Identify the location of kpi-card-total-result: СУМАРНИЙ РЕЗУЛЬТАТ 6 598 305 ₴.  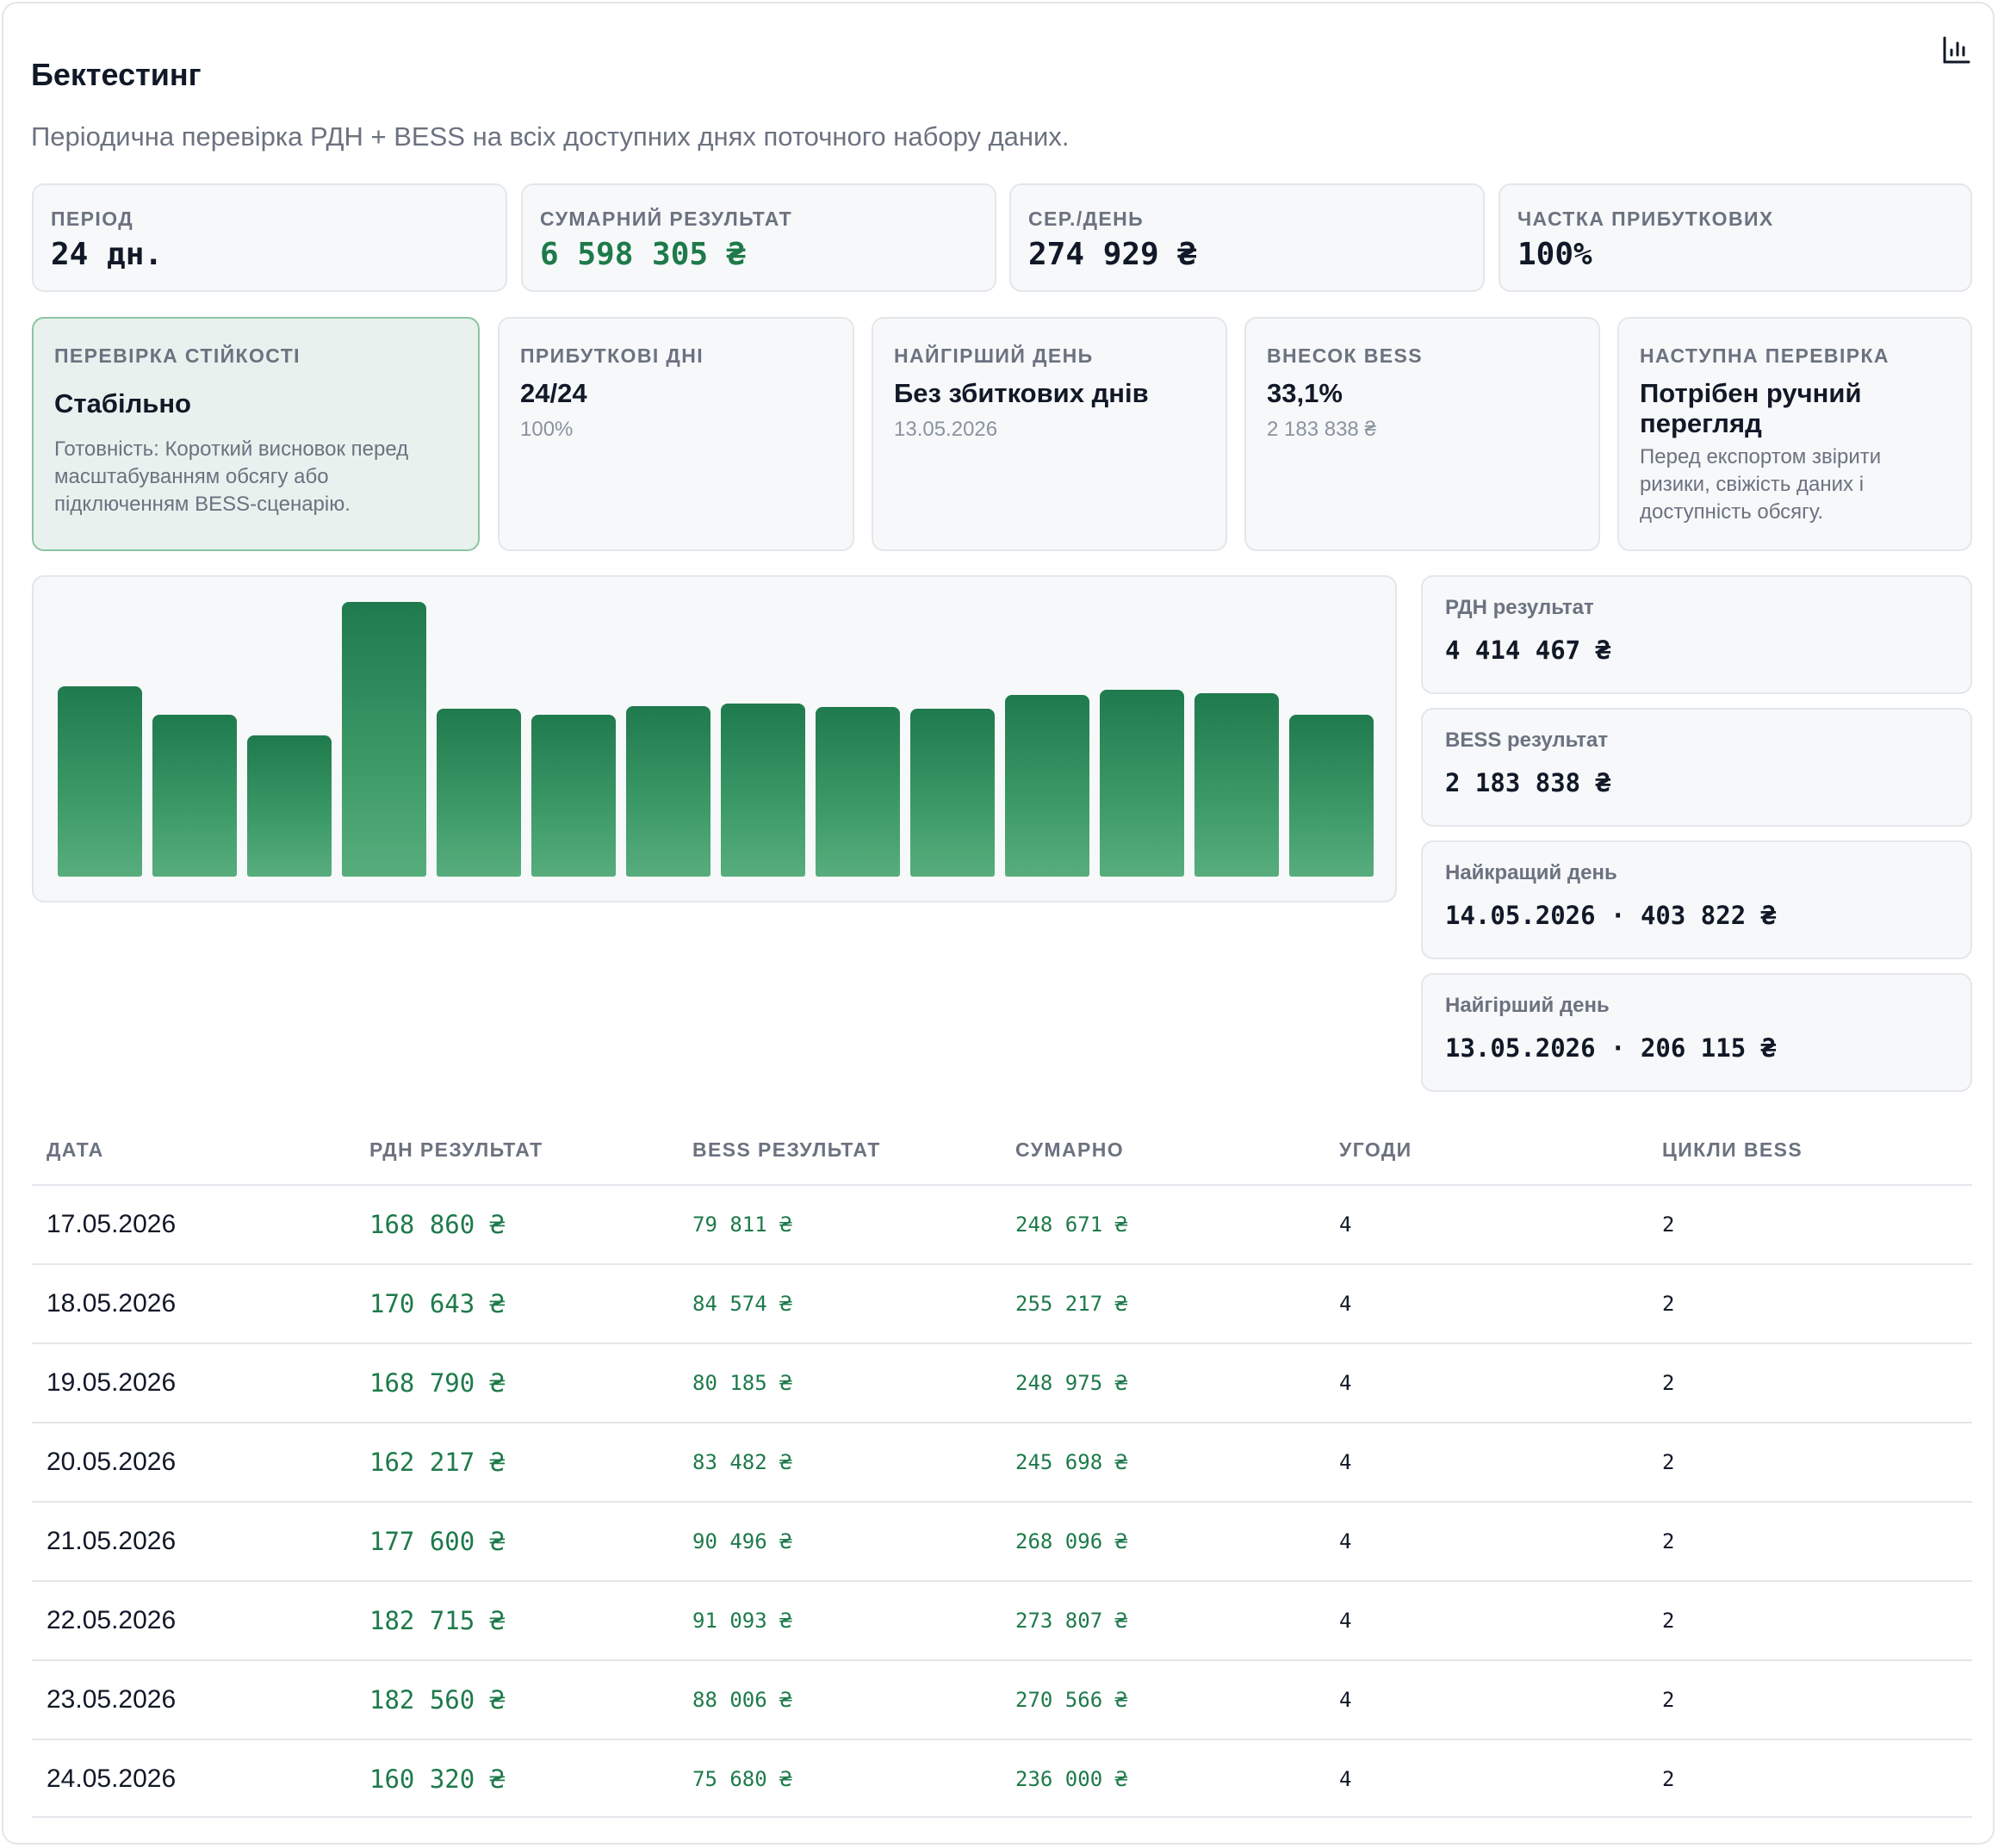
(758, 237).